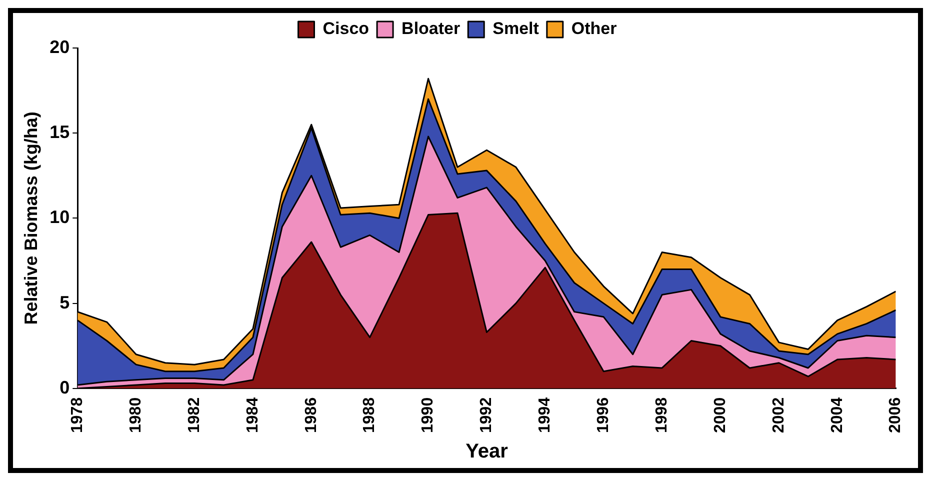 The height and width of the screenshot is (481, 935). I want to click on x-axis-title: Year, so click(487, 451).